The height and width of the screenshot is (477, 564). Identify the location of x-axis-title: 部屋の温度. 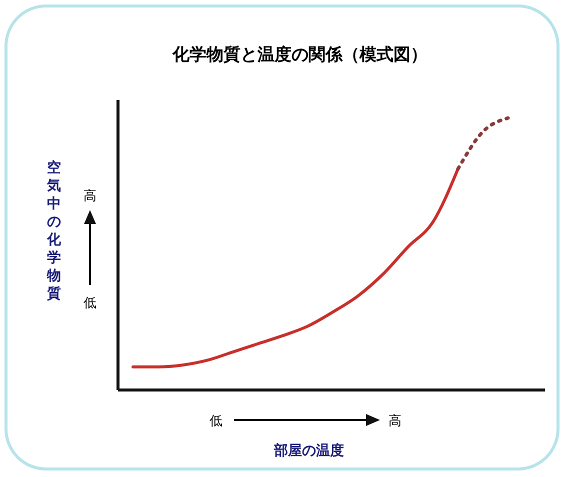
(308, 450).